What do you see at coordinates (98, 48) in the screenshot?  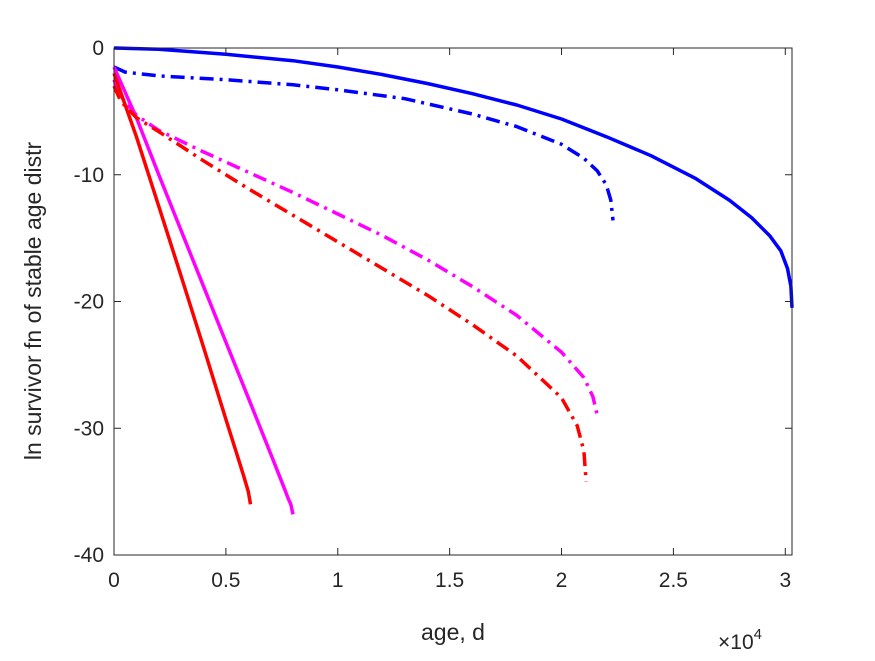 I see `y-tick-label: 0` at bounding box center [98, 48].